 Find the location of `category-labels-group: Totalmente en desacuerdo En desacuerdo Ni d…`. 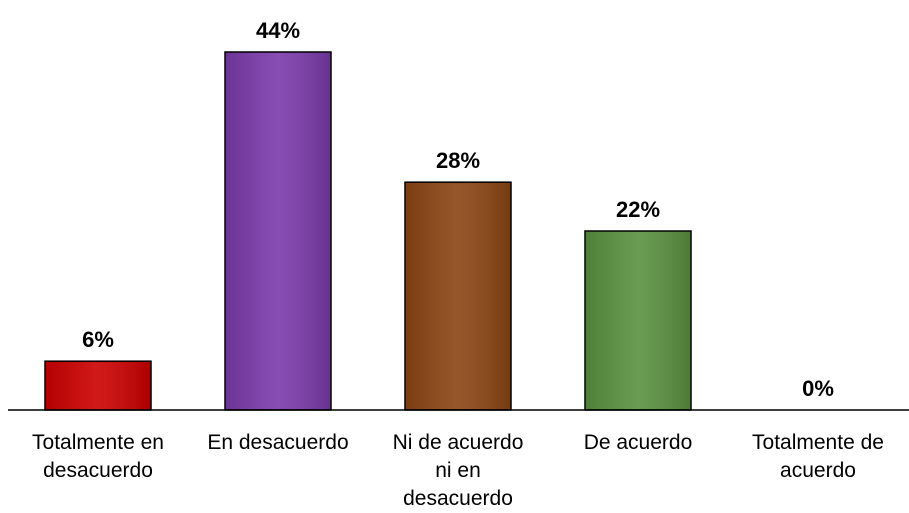

category-labels-group: Totalmente en desacuerdo En desacuerdo Ni d… is located at coordinates (458, 470).